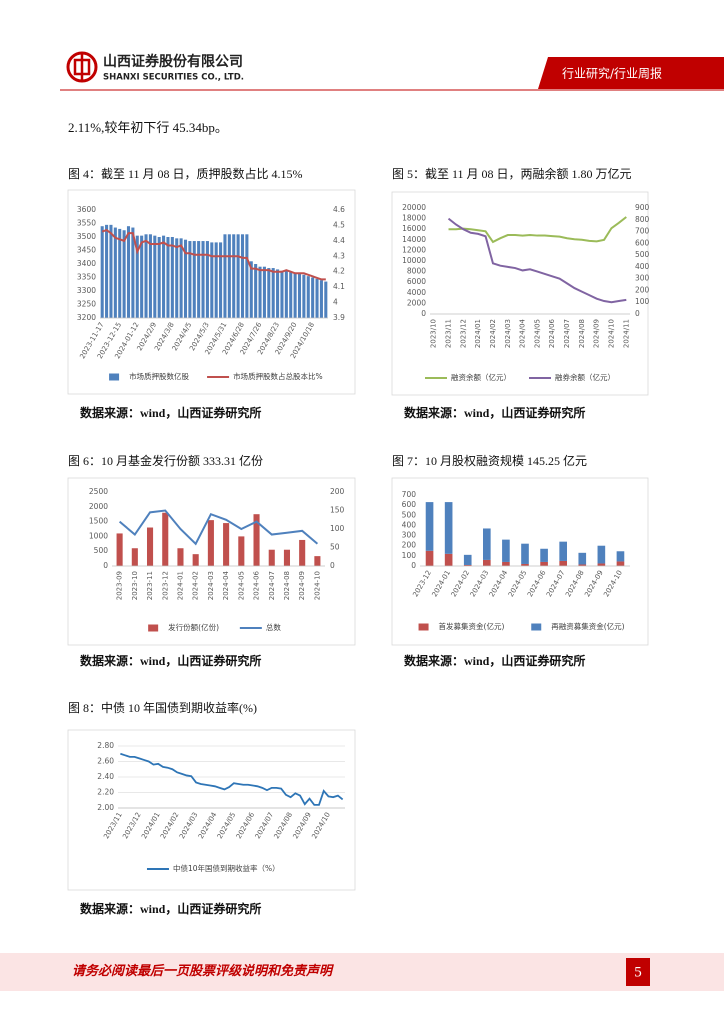  I want to click on x-tick-label: 2024-02, so click(196, 585).